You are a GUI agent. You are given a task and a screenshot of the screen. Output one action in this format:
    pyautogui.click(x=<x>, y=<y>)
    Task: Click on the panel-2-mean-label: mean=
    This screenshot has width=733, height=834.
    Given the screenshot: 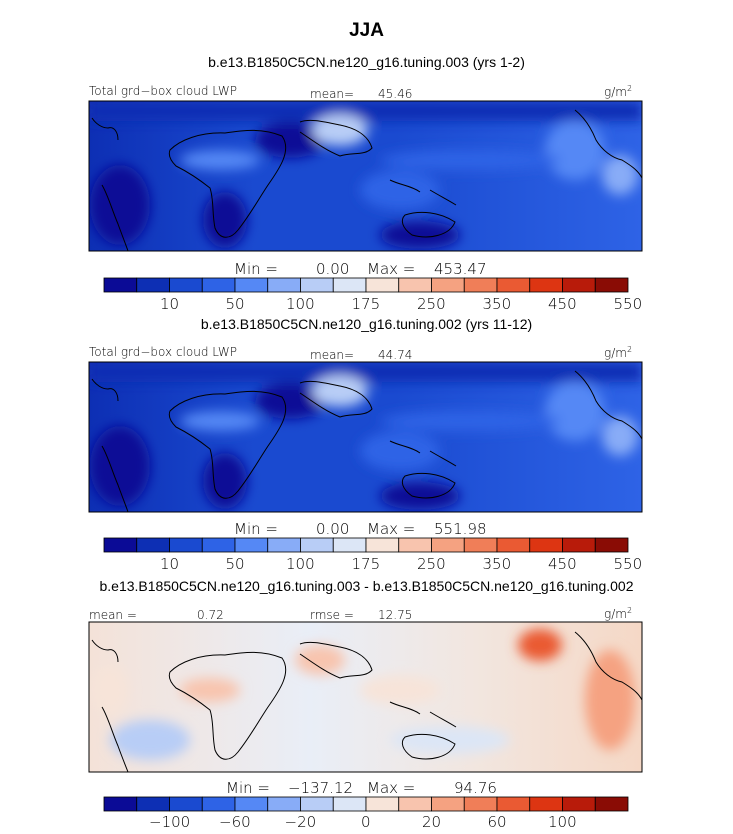 What is the action you would take?
    pyautogui.click(x=332, y=355)
    